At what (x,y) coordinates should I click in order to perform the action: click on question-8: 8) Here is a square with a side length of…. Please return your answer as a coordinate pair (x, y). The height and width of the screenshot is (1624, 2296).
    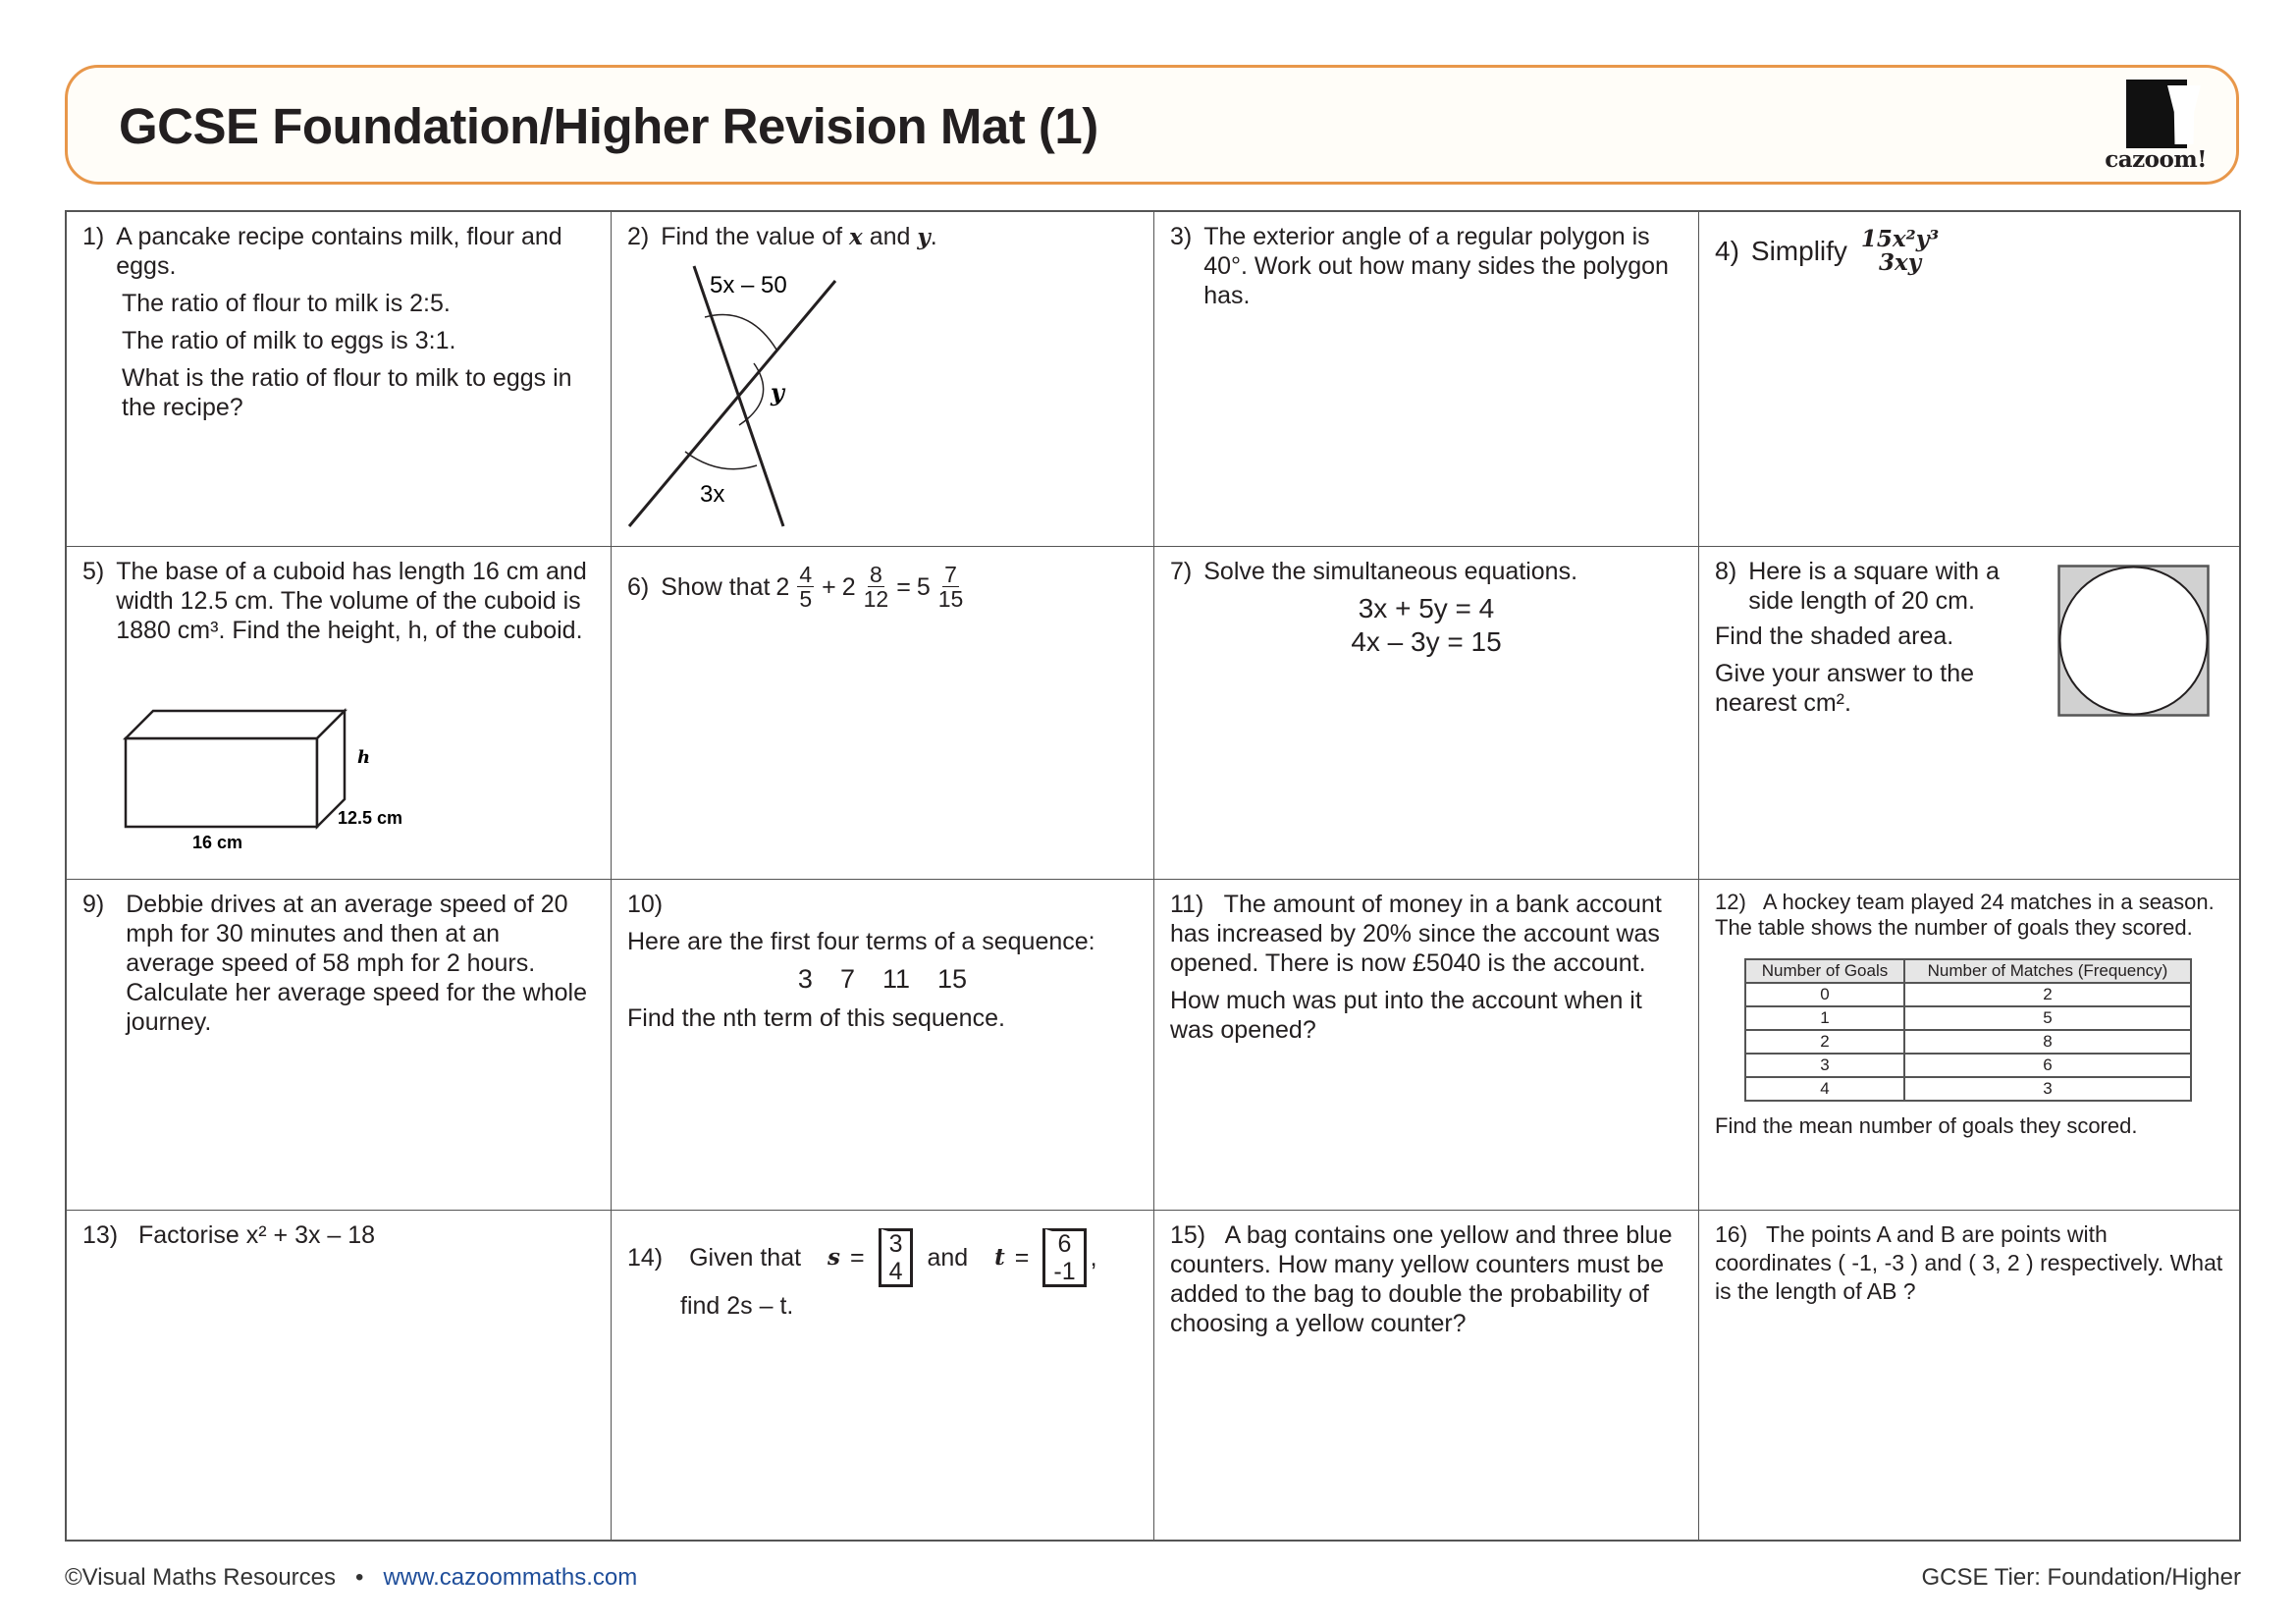
    Looking at the image, I should click on (1969, 713).